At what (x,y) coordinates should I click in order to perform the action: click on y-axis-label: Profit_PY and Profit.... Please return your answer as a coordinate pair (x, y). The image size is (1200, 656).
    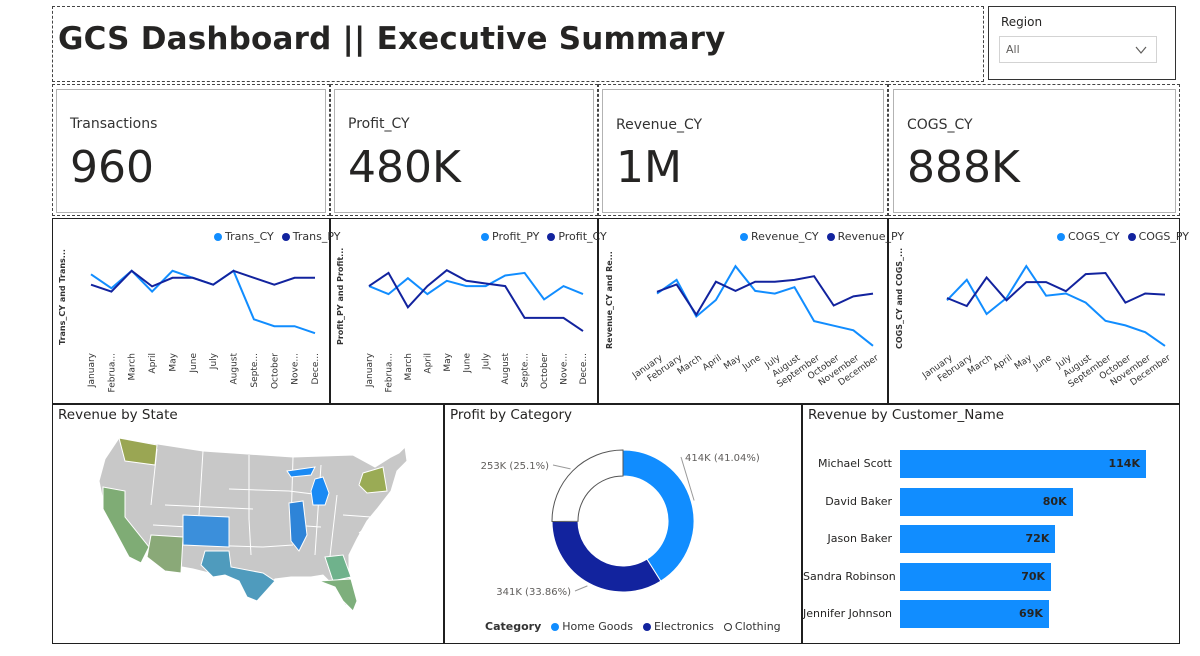
    Looking at the image, I should click on (340, 296).